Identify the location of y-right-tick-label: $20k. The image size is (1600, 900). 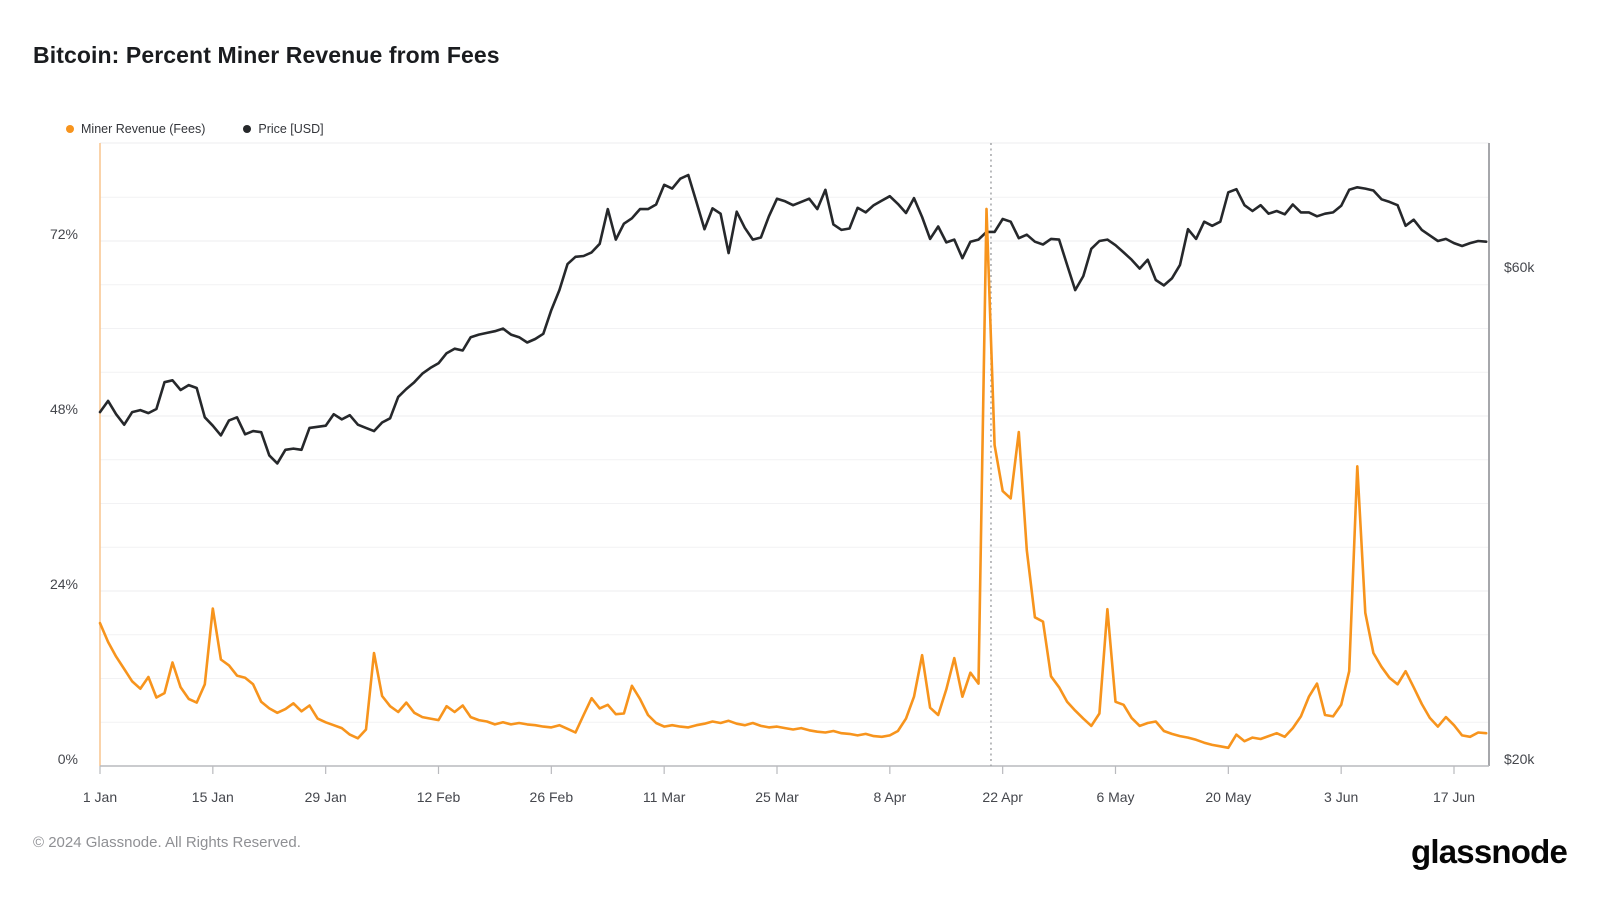
(1519, 759).